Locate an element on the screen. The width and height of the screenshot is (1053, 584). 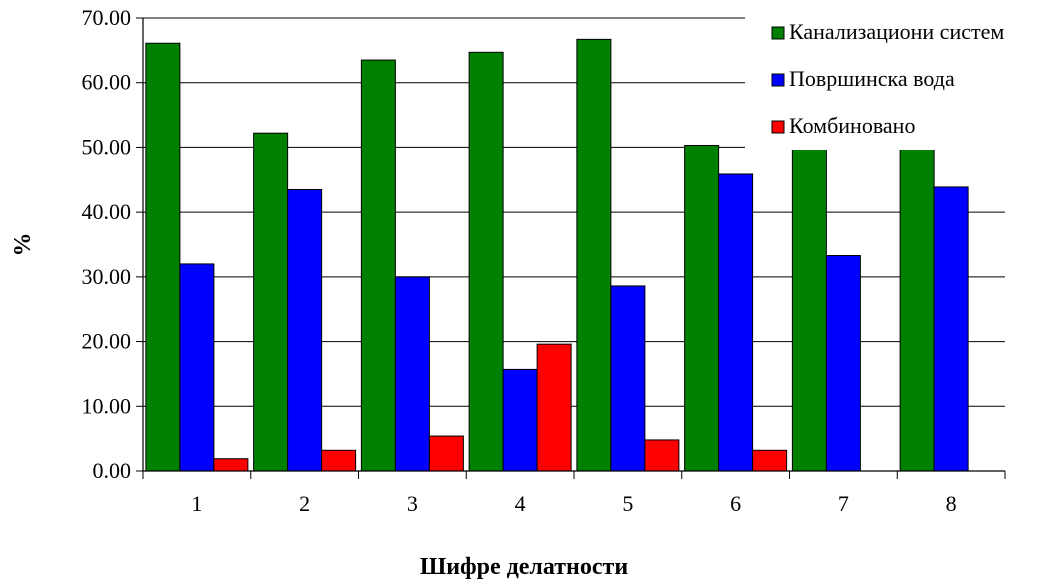
x-tick-label: 1 is located at coordinates (196, 503).